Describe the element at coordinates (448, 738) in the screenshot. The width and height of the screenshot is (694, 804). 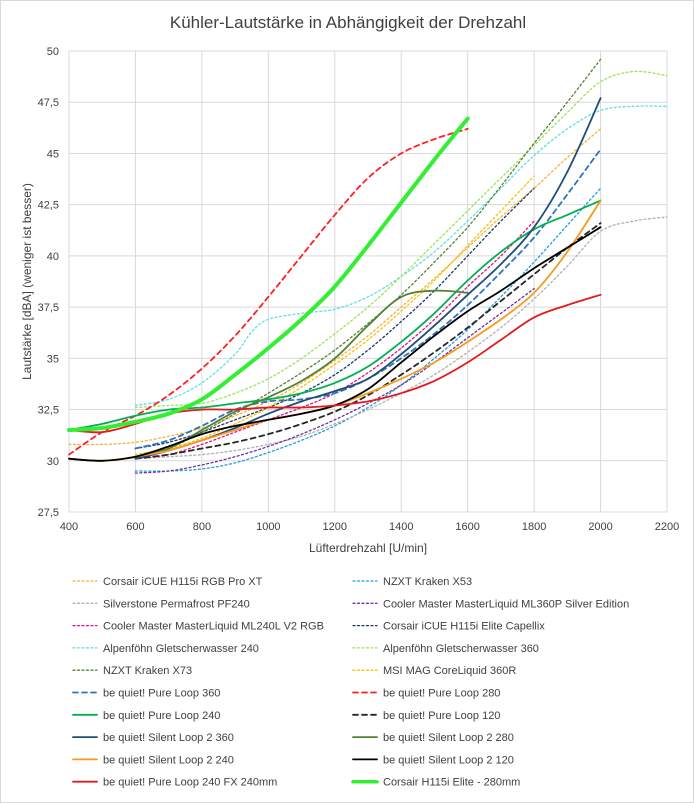
I see `legend-label: be quiet! Silent Loop 2 280` at that location.